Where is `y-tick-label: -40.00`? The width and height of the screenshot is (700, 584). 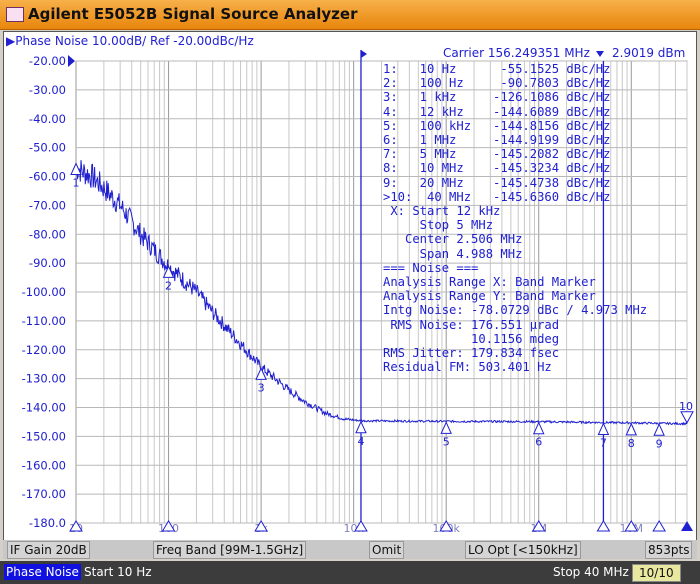 y-tick-label: -40.00 is located at coordinates (47, 119).